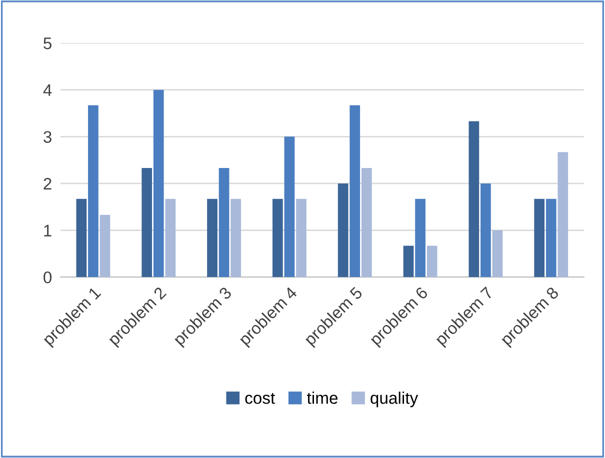  What do you see at coordinates (260, 398) in the screenshot?
I see `legend-label: cost` at bounding box center [260, 398].